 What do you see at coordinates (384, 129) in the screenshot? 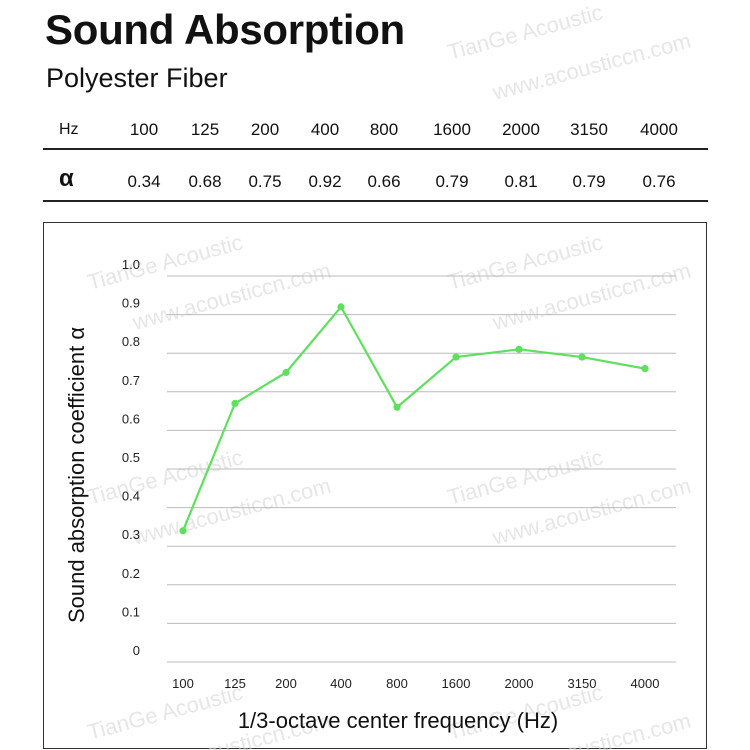
I see `frequency-cell: 800` at bounding box center [384, 129].